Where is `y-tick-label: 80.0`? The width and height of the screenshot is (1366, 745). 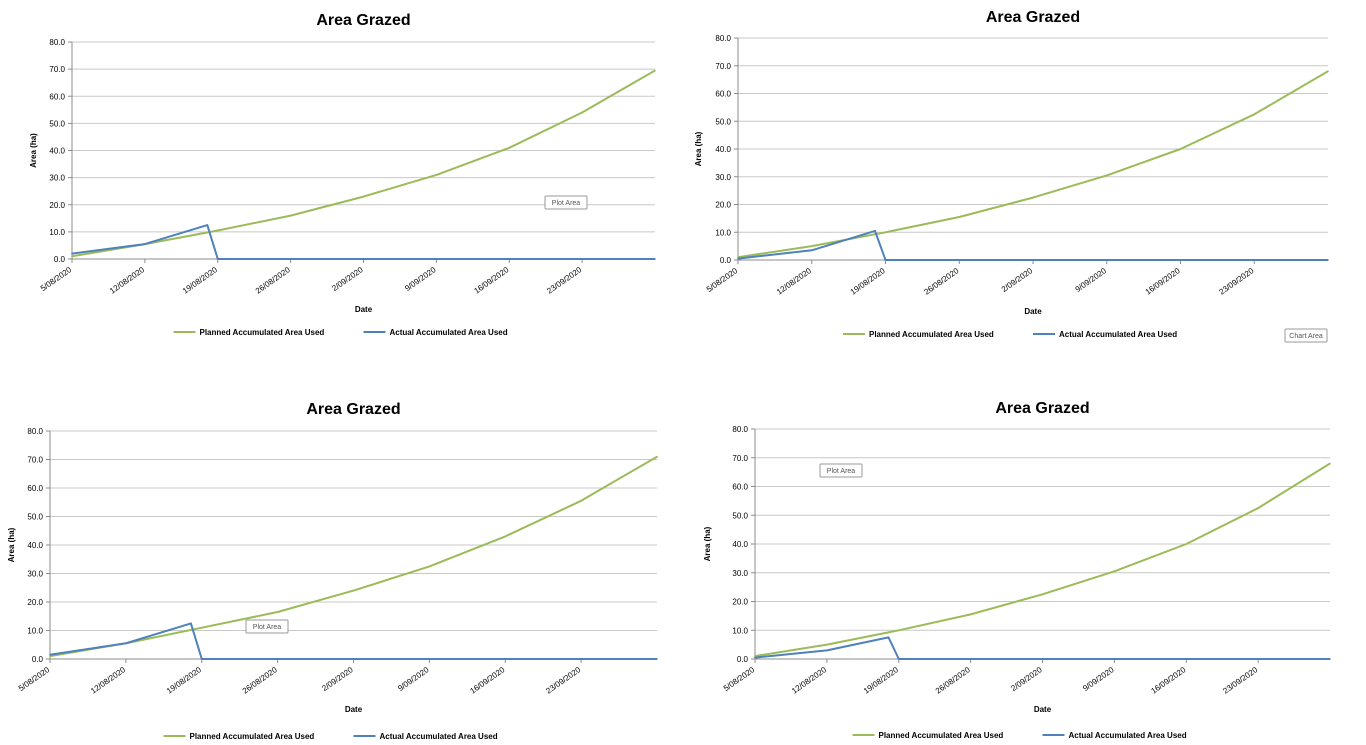 y-tick-label: 80.0 is located at coordinates (57, 42).